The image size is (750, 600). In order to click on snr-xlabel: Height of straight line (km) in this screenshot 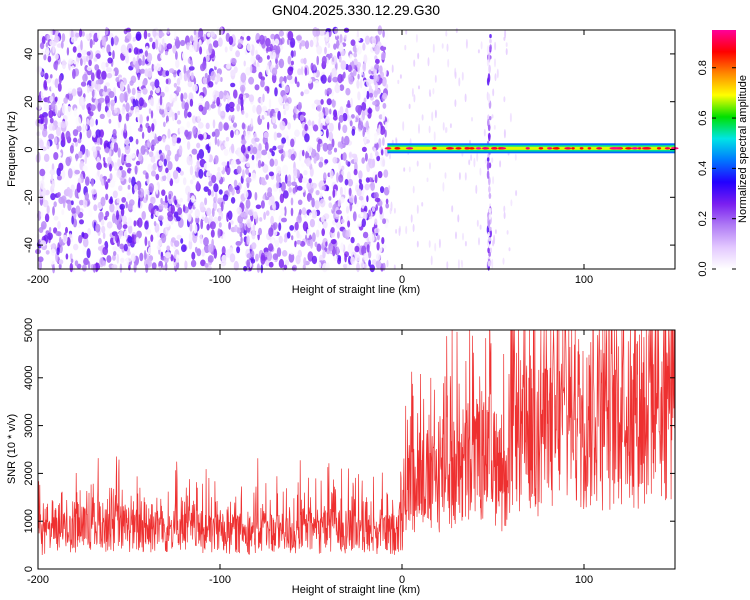, I will do `click(356, 590)`.